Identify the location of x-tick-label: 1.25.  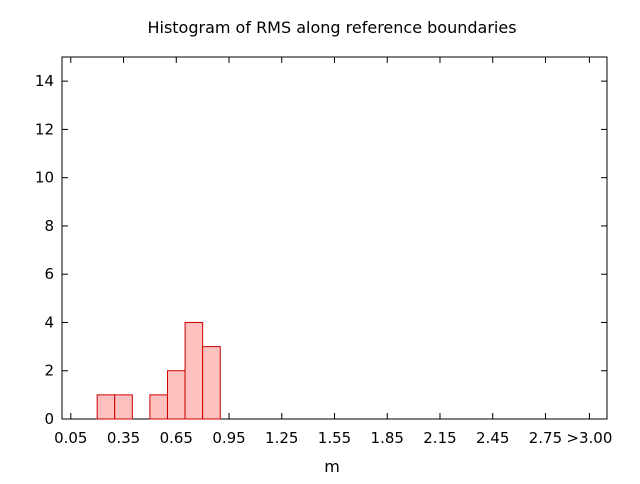
(281, 438).